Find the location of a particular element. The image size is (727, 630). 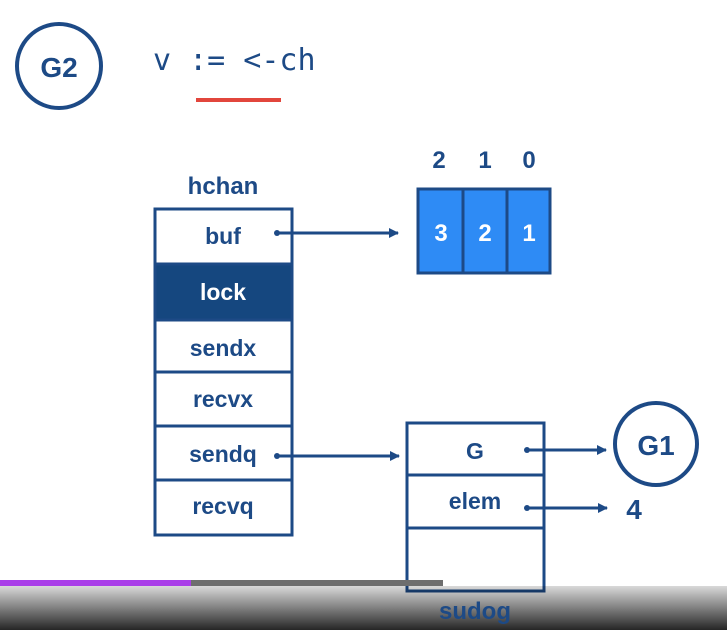

sudog-struct: G elem is located at coordinates (475, 507).